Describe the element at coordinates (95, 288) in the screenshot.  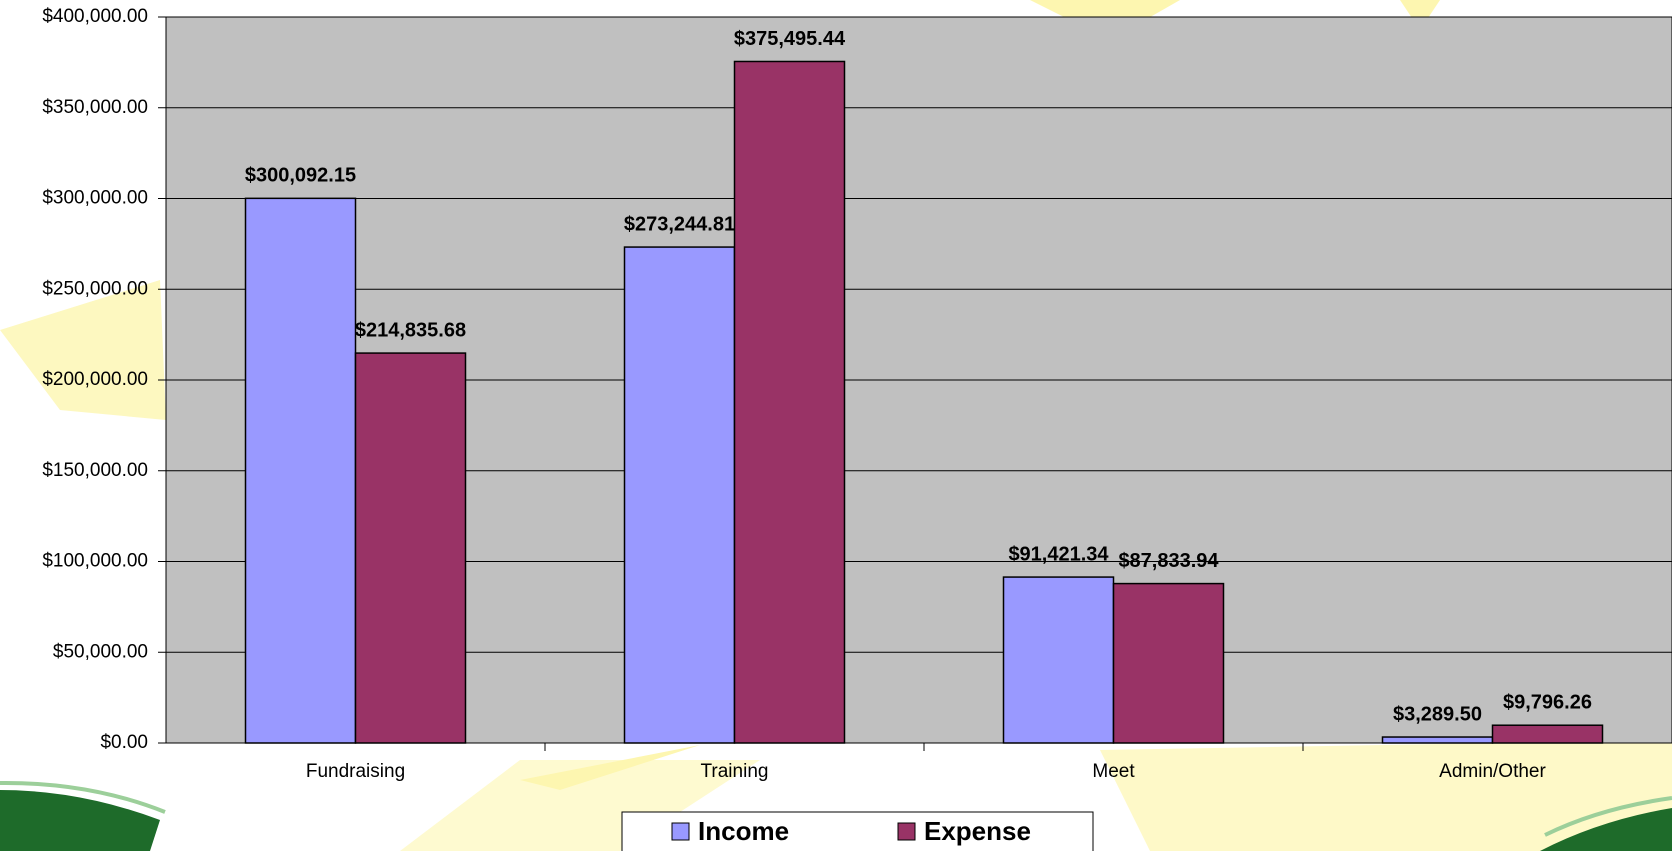
I see `y-tick-label: $250,000.00` at that location.